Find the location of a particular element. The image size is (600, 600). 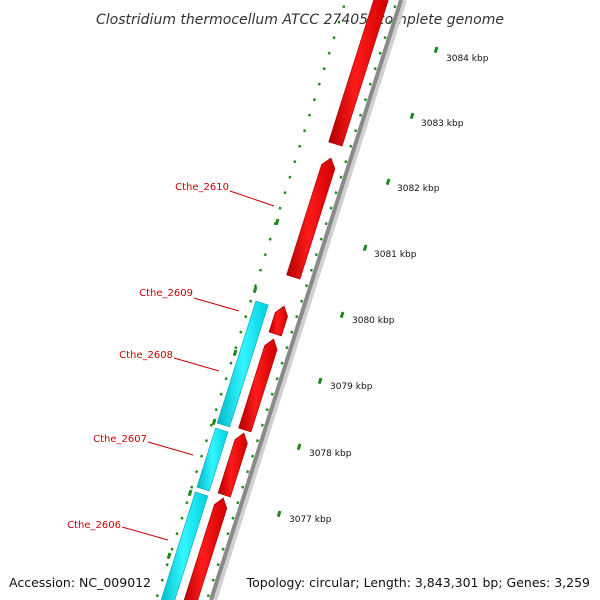

gene-label: Cthe_2607 is located at coordinates (120, 439).